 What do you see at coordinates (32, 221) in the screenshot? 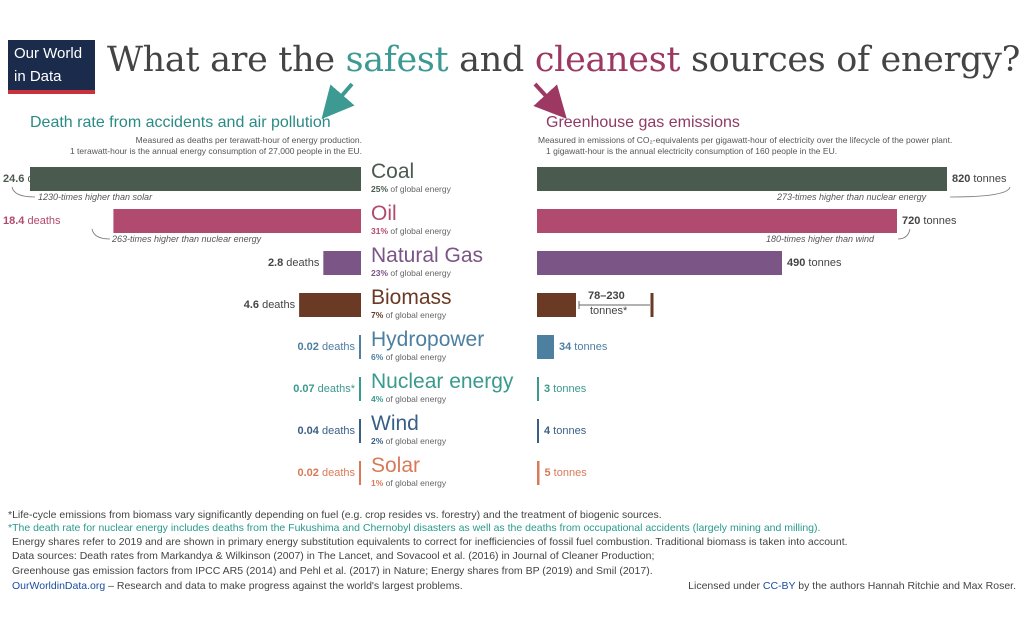
I see `death-value-oil: 18.4 deaths` at bounding box center [32, 221].